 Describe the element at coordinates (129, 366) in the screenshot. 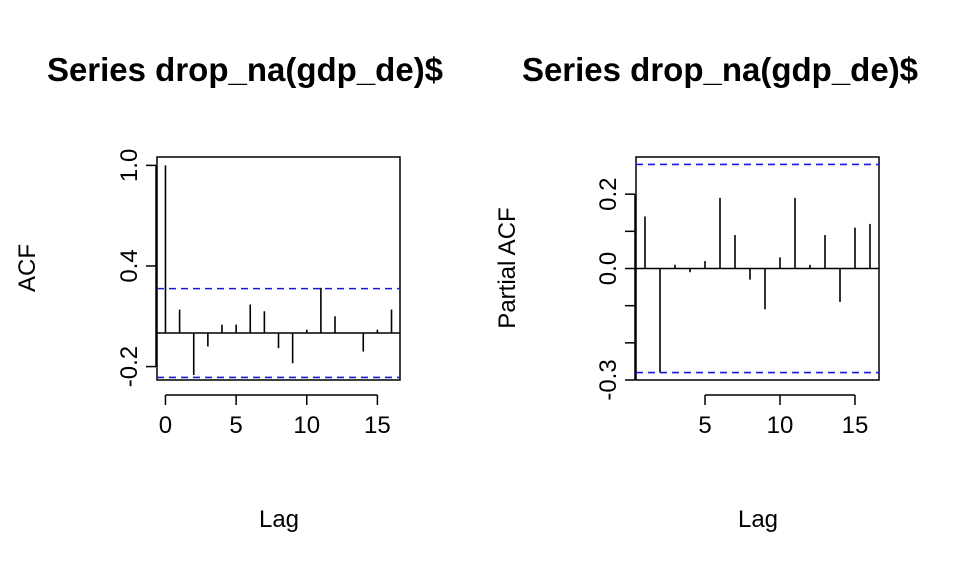

I see `acf-y-tick-label: -0.2` at that location.